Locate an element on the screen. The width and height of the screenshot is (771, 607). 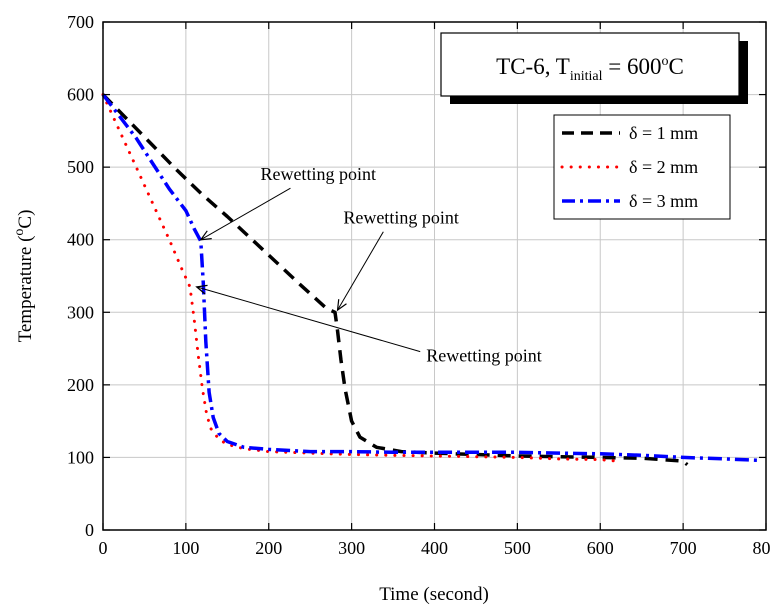
y-tick-label: 200 is located at coordinates (80, 385).